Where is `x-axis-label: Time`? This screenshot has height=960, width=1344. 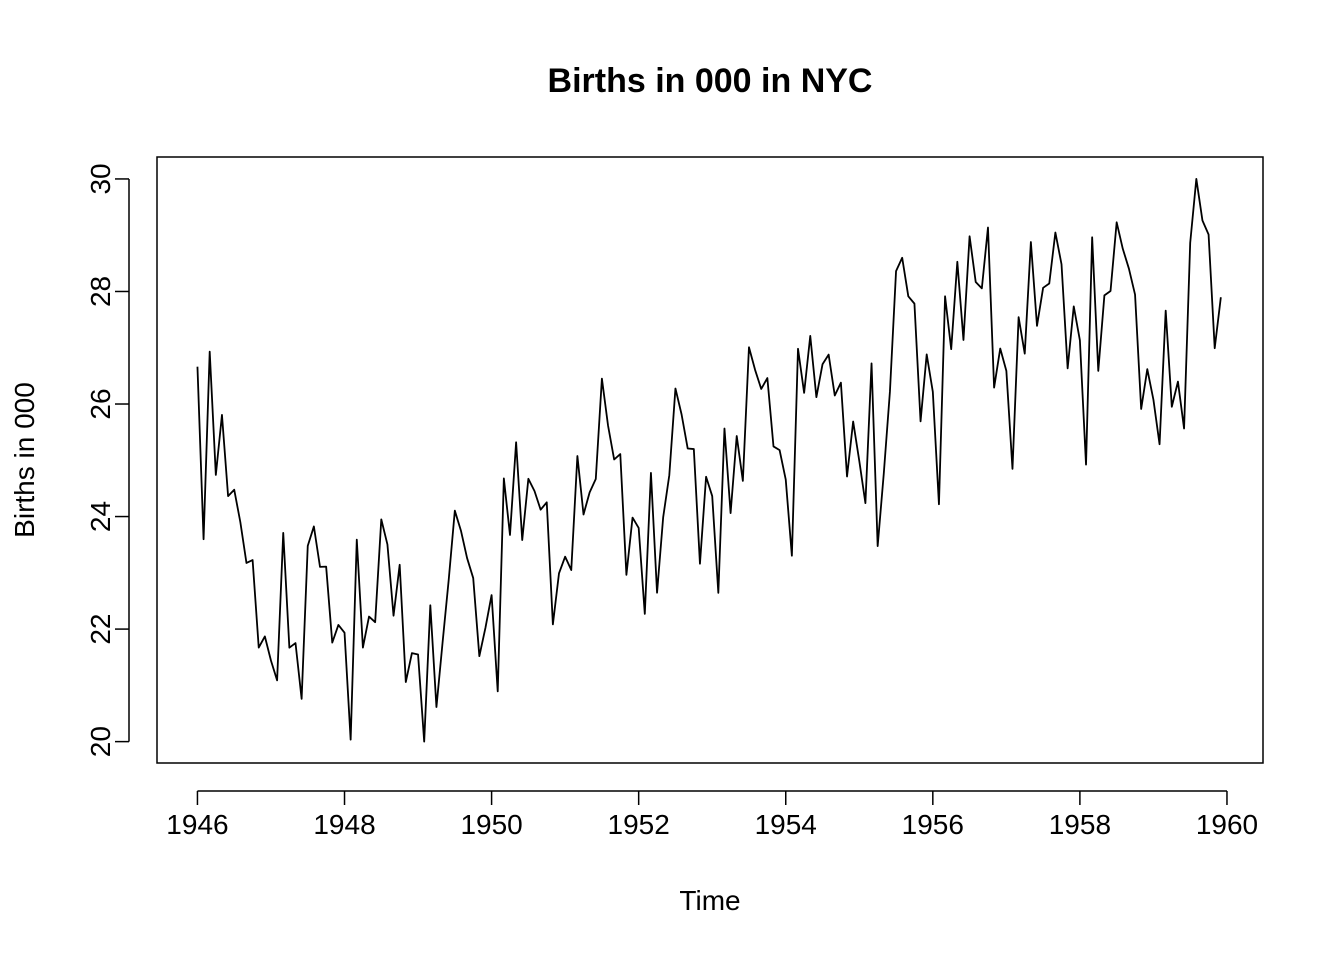 x-axis-label: Time is located at coordinates (709, 900).